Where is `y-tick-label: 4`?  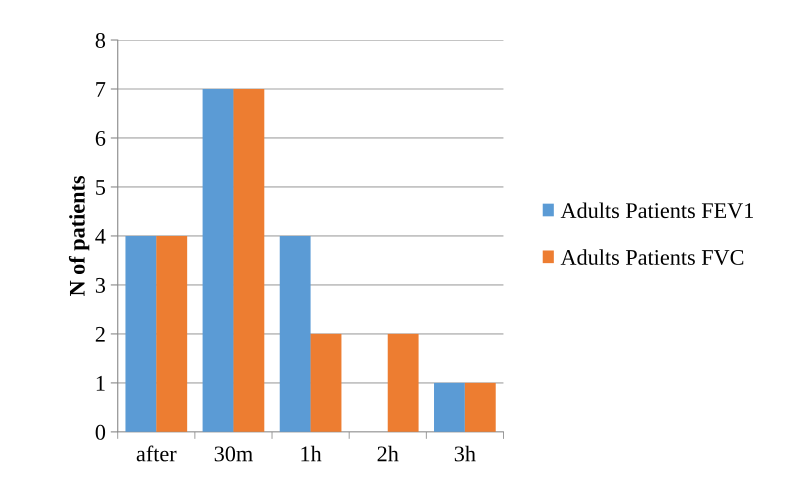 y-tick-label: 4 is located at coordinates (100, 236).